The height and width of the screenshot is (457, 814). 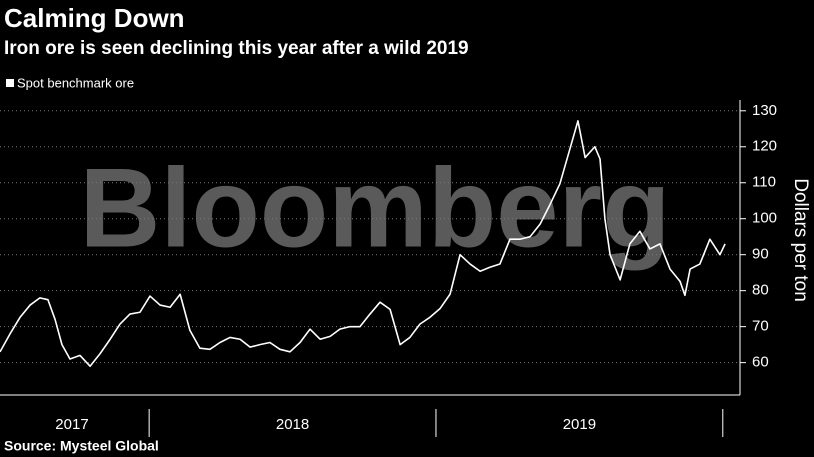 What do you see at coordinates (760, 362) in the screenshot?
I see `y-tick-label: 60` at bounding box center [760, 362].